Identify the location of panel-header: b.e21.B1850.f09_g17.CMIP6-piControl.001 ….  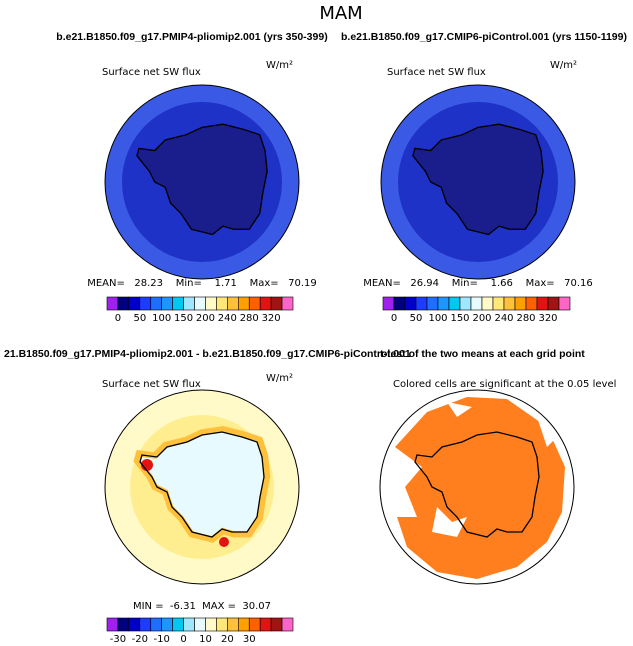
(484, 37).